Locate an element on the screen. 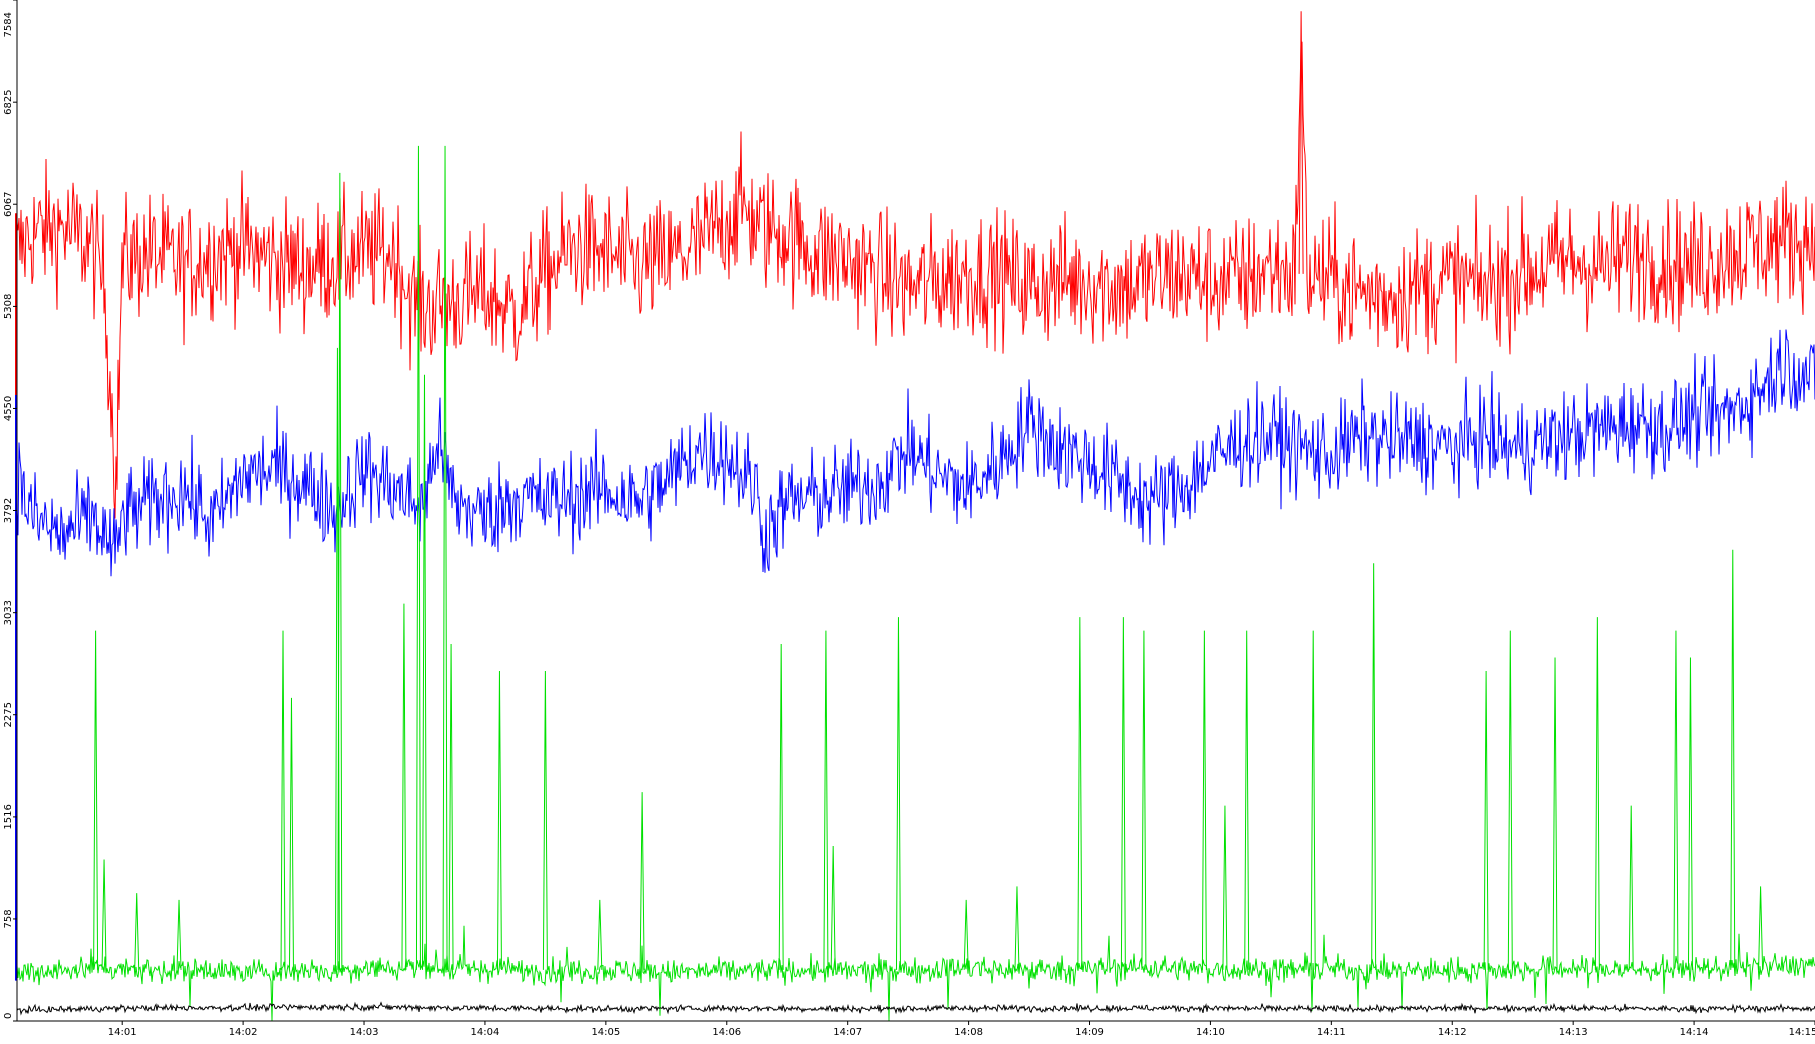 Image resolution: width=1815 pixels, height=1044 pixels. x-tick-label: 14:04 is located at coordinates (485, 1032).